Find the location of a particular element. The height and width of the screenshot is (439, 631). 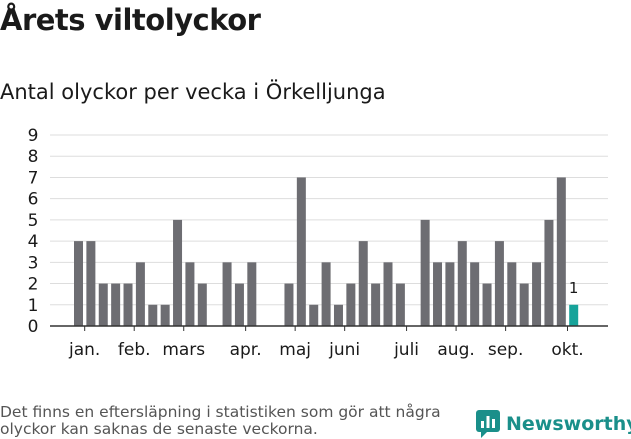

brand-logo: Newsworthy is located at coordinates (553, 424).